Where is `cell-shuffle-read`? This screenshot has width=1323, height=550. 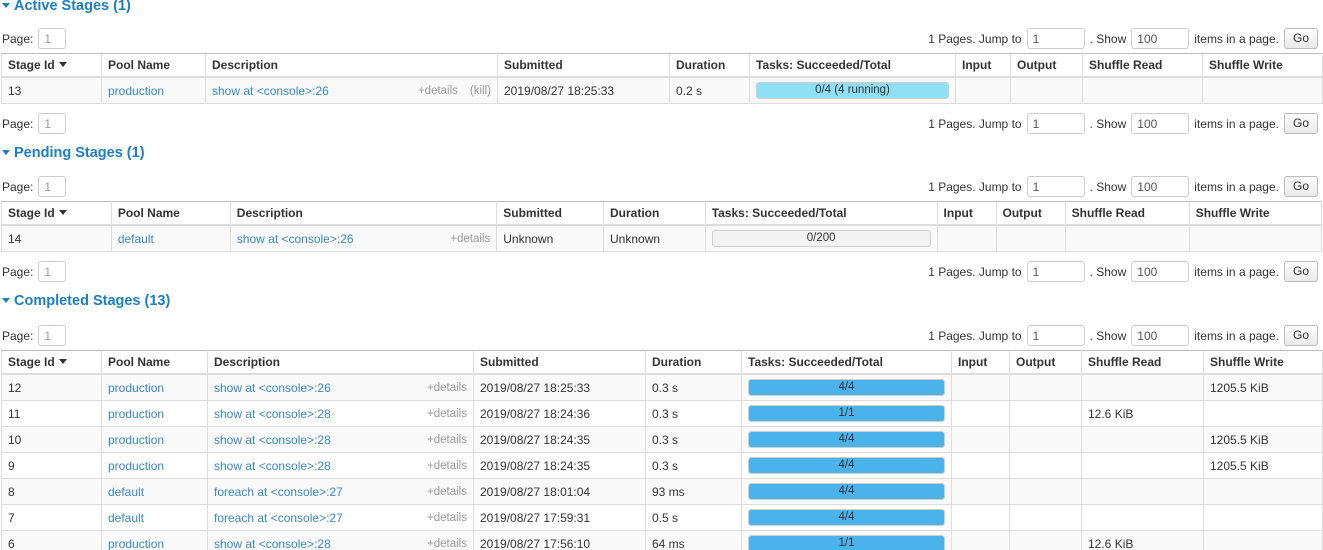 cell-shuffle-read is located at coordinates (1142, 491).